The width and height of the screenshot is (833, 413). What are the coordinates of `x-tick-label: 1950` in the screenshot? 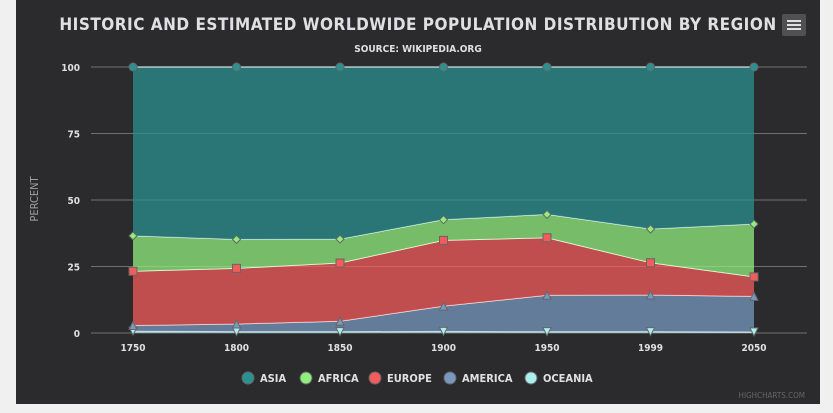 It's located at (546, 348).